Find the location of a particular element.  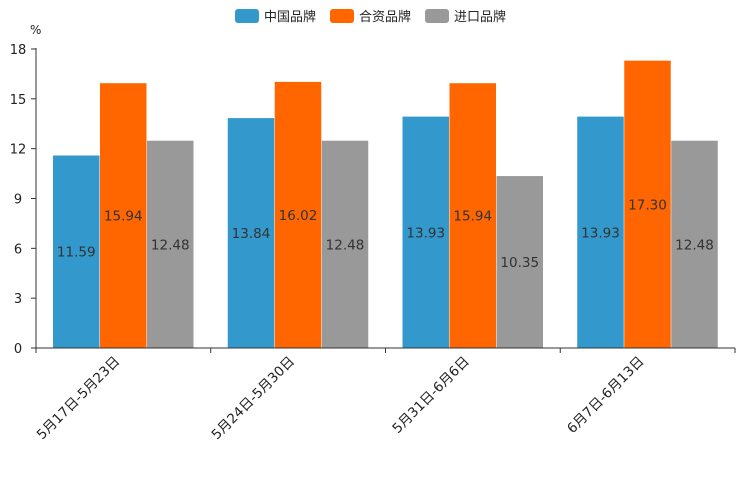

data-label: 16.02 is located at coordinates (298, 216).